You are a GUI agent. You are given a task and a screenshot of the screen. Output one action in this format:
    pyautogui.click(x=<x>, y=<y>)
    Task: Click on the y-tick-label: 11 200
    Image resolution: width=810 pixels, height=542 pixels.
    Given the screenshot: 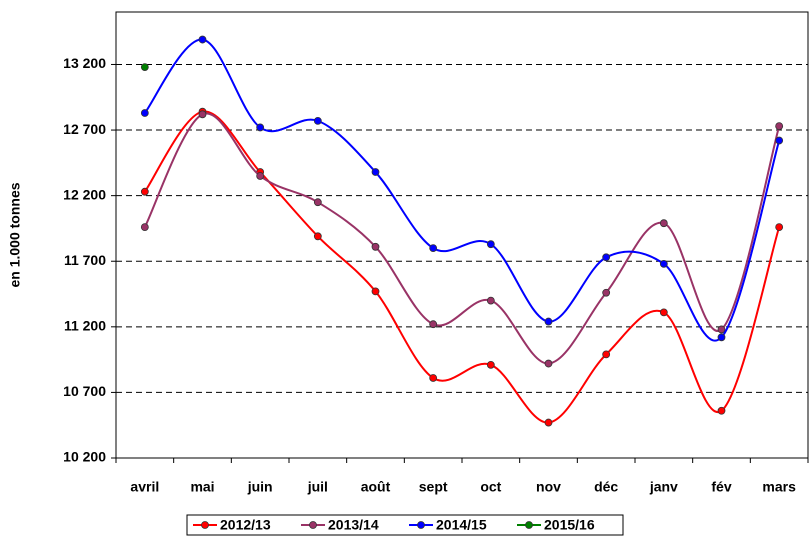 What is the action you would take?
    pyautogui.click(x=85, y=326)
    